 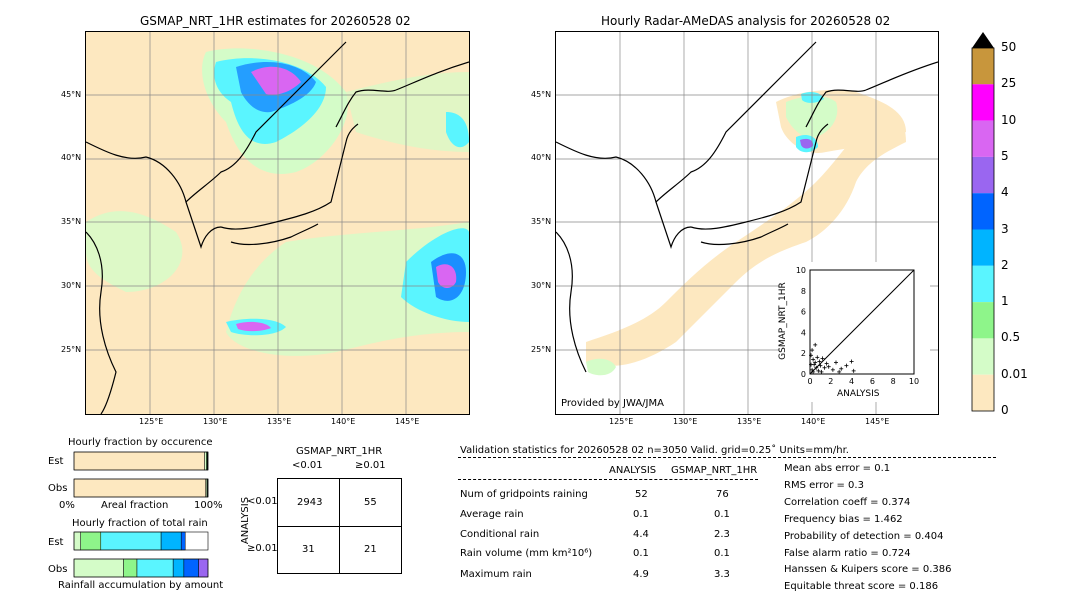 What do you see at coordinates (801, 270) in the screenshot?
I see `scatter-ytick-label: 10` at bounding box center [801, 270].